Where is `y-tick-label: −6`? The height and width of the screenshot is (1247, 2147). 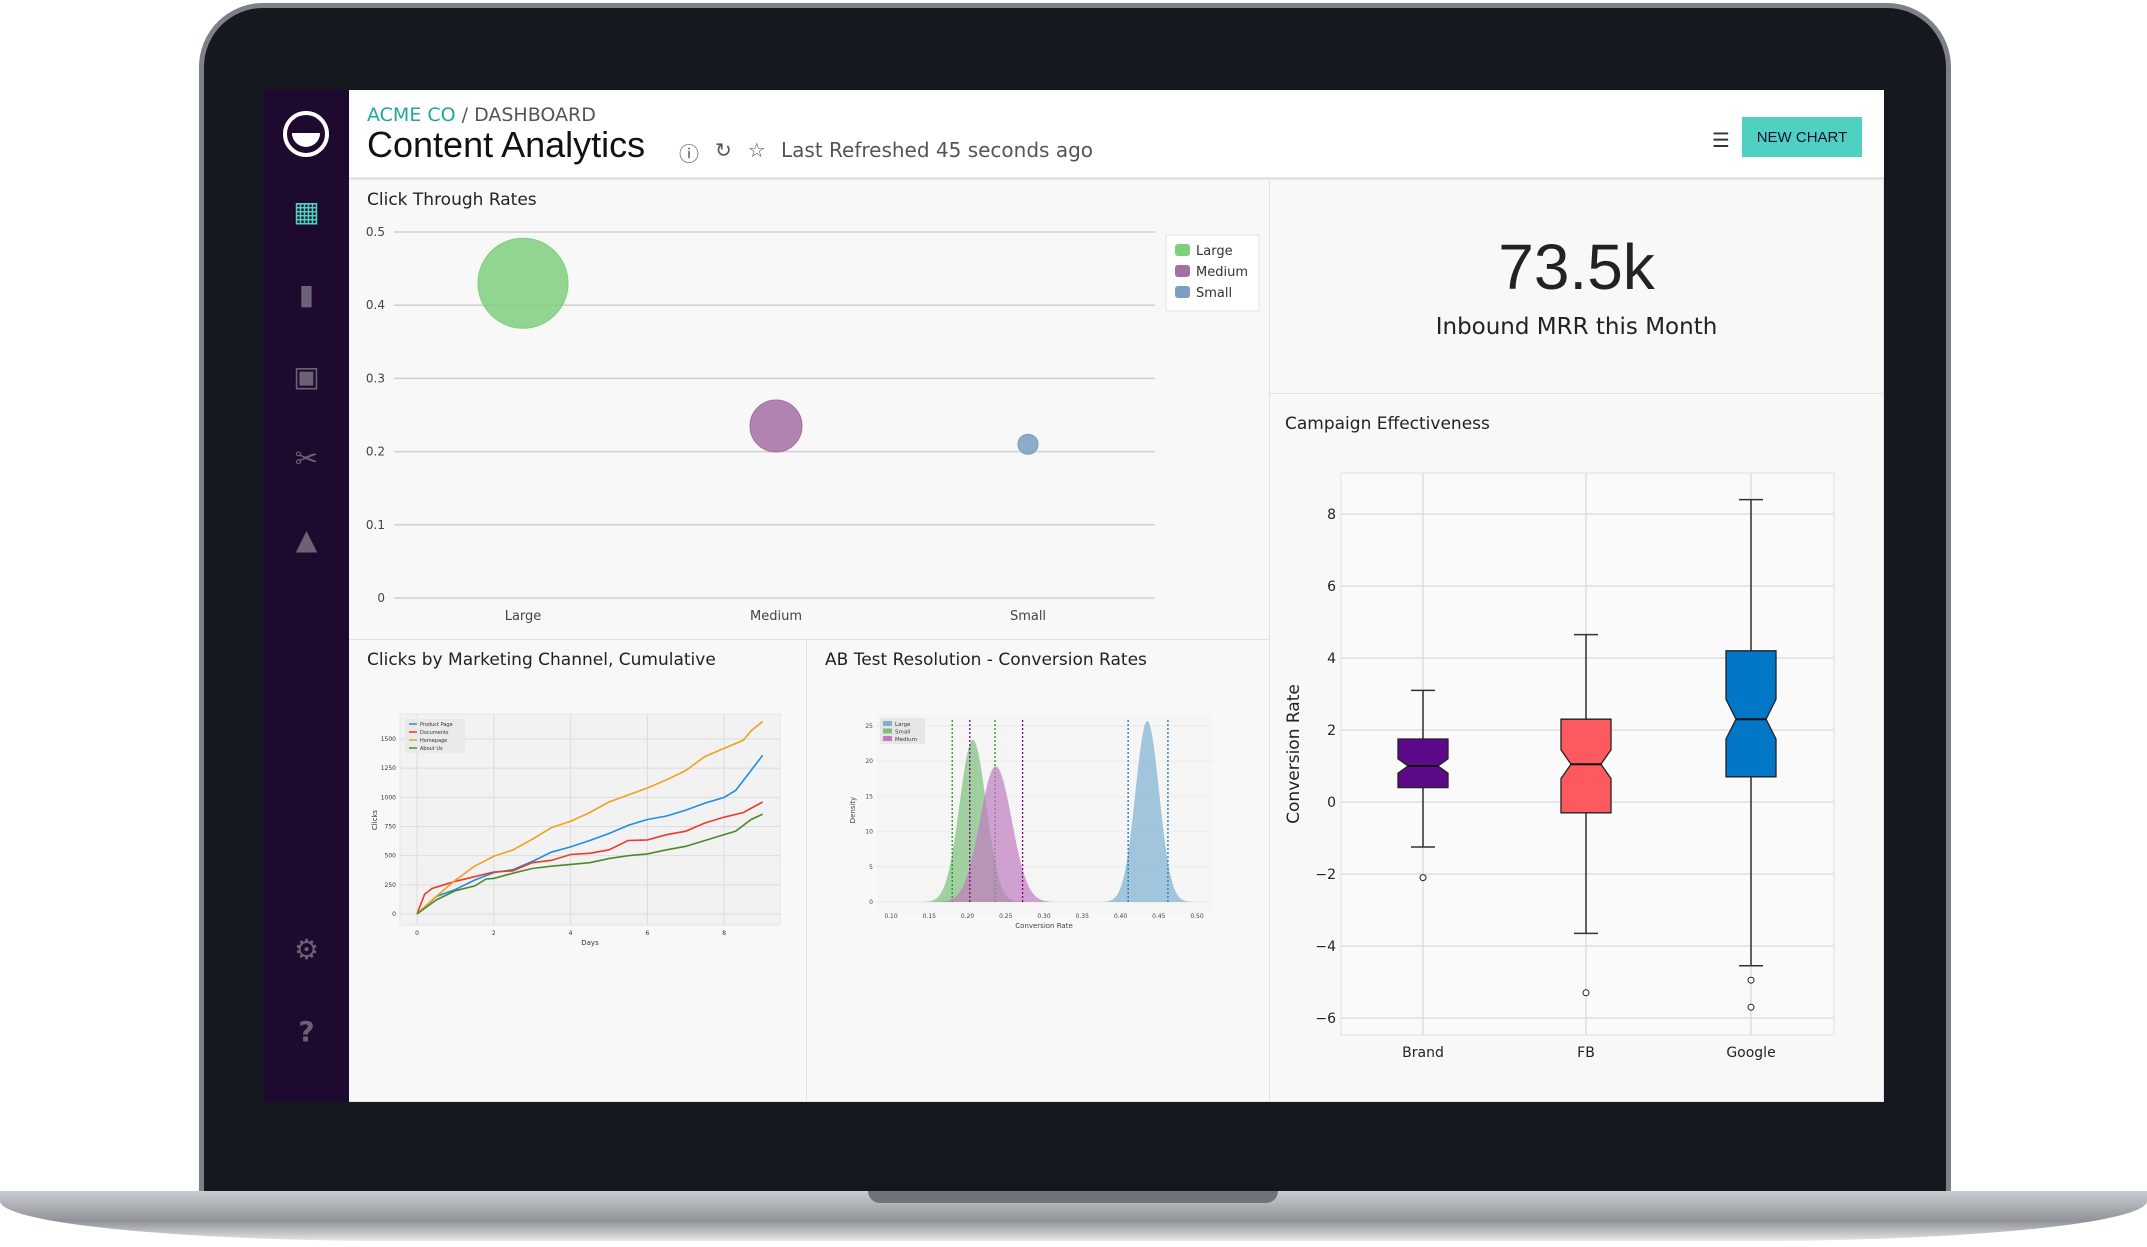 y-tick-label: −6 is located at coordinates (1325, 1019).